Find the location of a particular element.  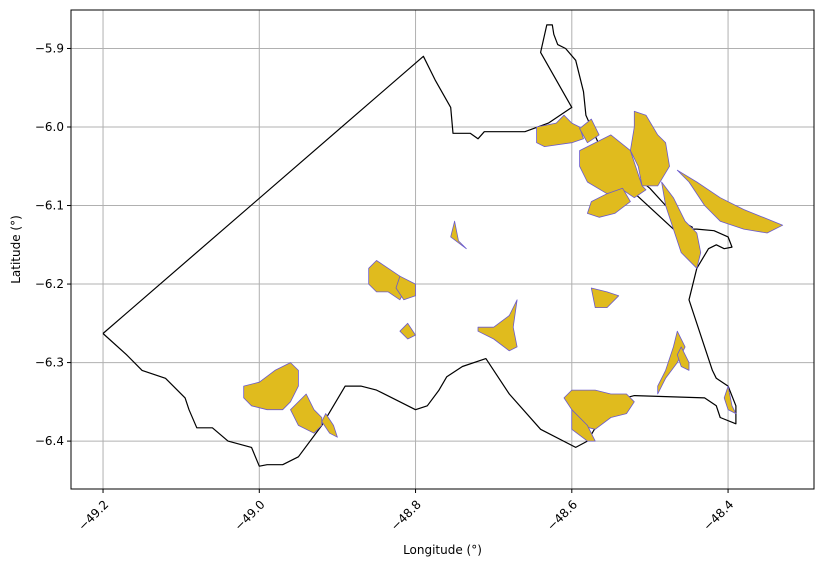

y-tick-label: −5.9 is located at coordinates (49, 48).